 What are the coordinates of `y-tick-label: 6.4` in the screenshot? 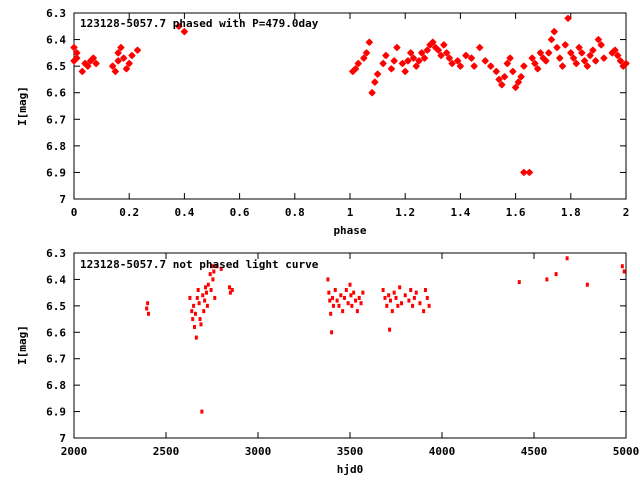 It's located at (56, 40).